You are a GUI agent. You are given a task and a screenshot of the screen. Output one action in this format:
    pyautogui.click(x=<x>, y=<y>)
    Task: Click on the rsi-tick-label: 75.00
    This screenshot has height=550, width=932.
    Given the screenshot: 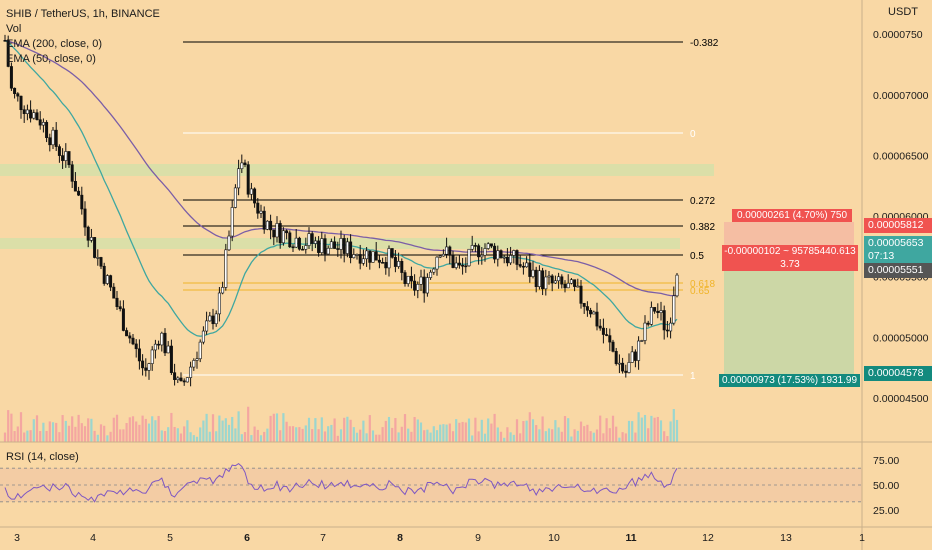 What is the action you would take?
    pyautogui.click(x=886, y=461)
    